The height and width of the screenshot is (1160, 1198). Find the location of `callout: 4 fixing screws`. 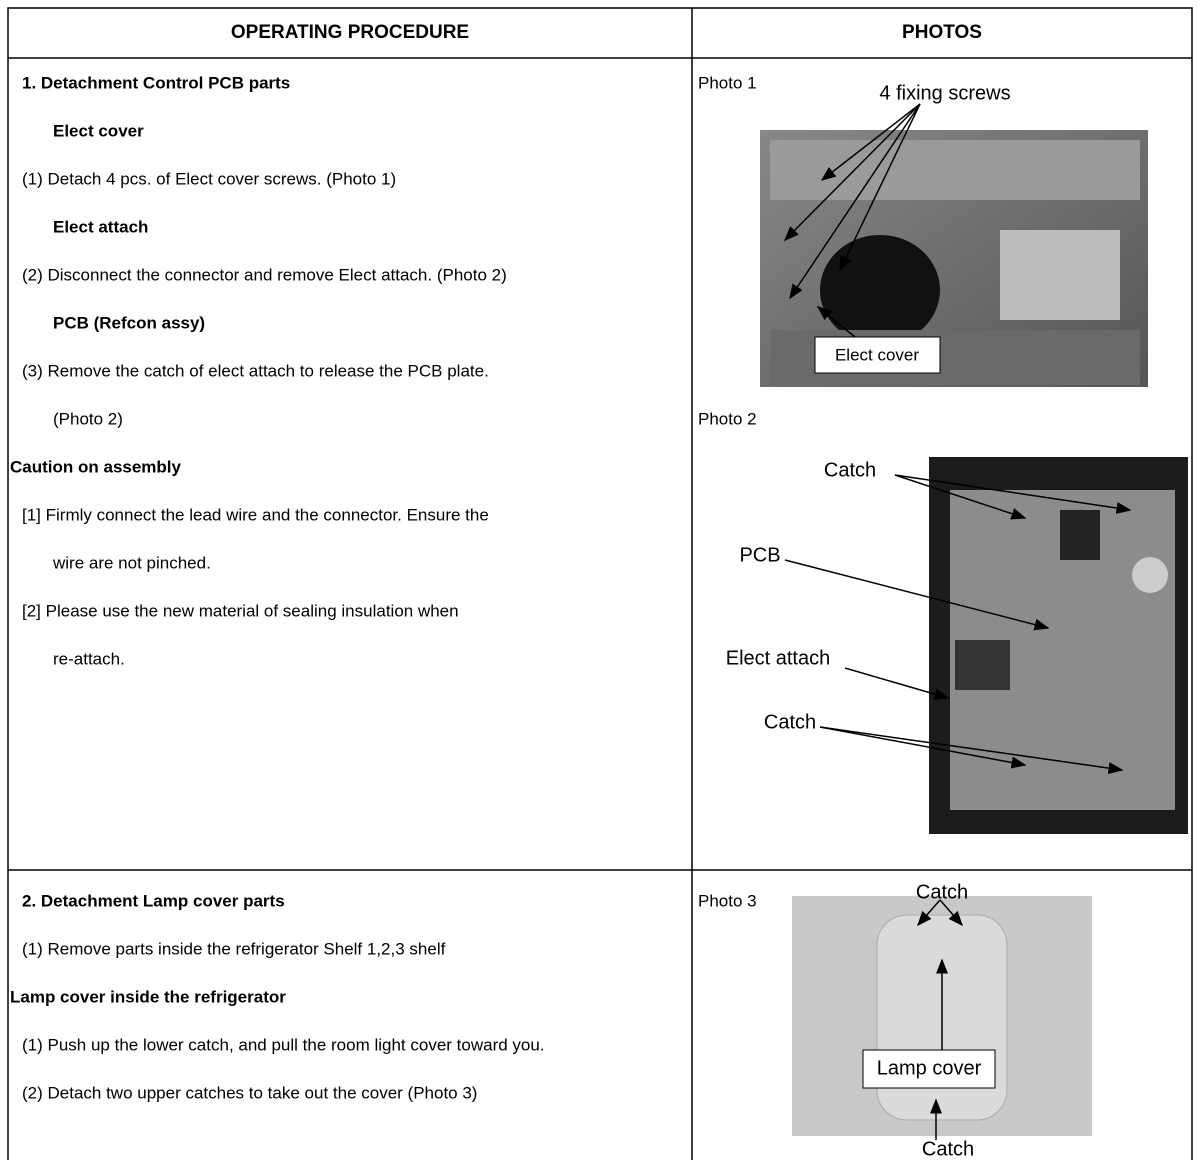

callout: 4 fixing screws is located at coordinates (944, 93).